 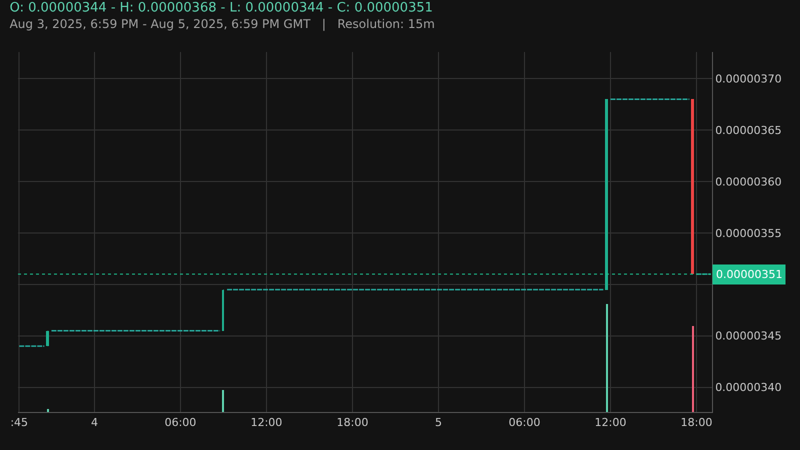 What do you see at coordinates (222, 24) in the screenshot?
I see `chart-subtitle: Aug 3, 2025, 6:59 PM - Aug 5, 2025, 6:59 PM GMT | Resolution: 15m` at bounding box center [222, 24].